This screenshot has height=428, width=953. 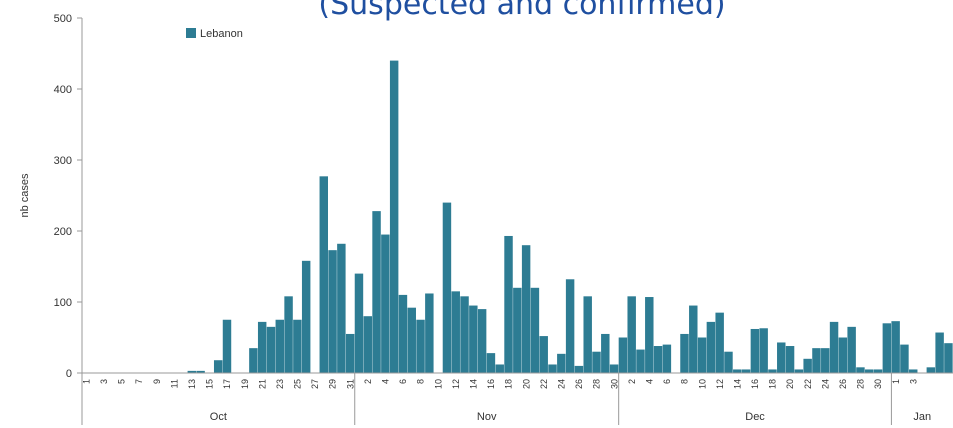 I want to click on x-tick-label: 20, so click(x=790, y=384).